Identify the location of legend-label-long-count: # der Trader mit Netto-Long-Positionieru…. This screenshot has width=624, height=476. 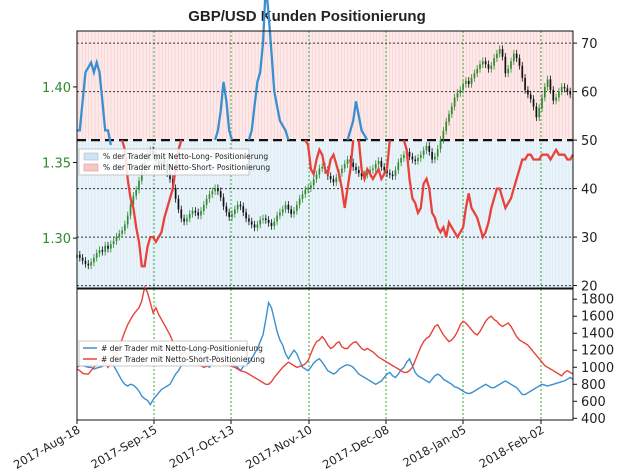
(182, 348).